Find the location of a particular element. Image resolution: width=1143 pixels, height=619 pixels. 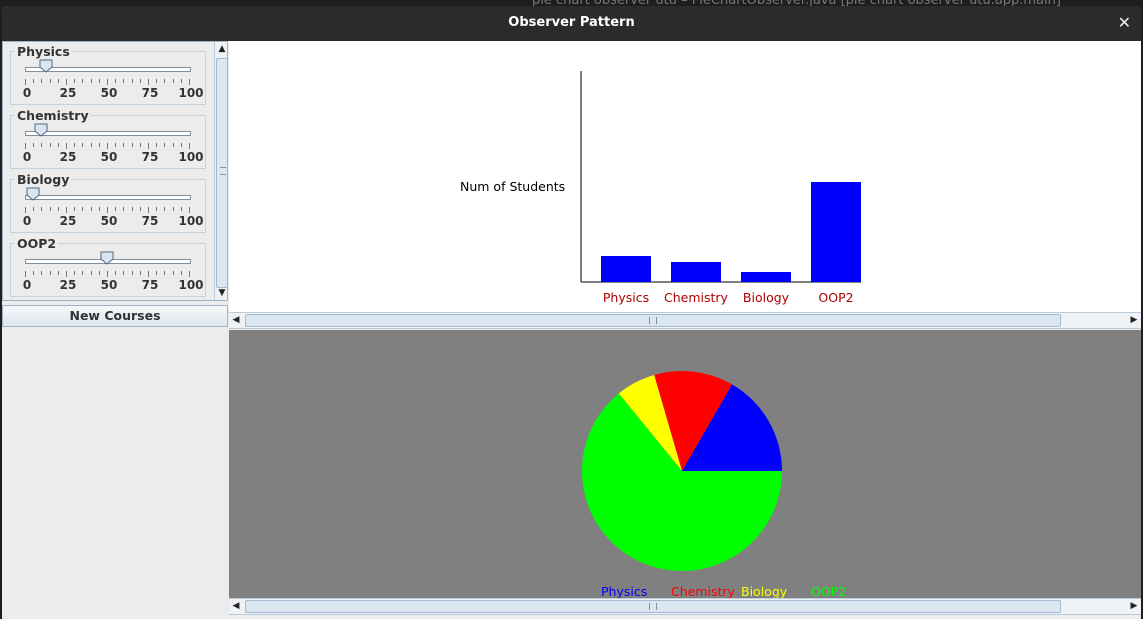

bar-chemistry is located at coordinates (696, 272).